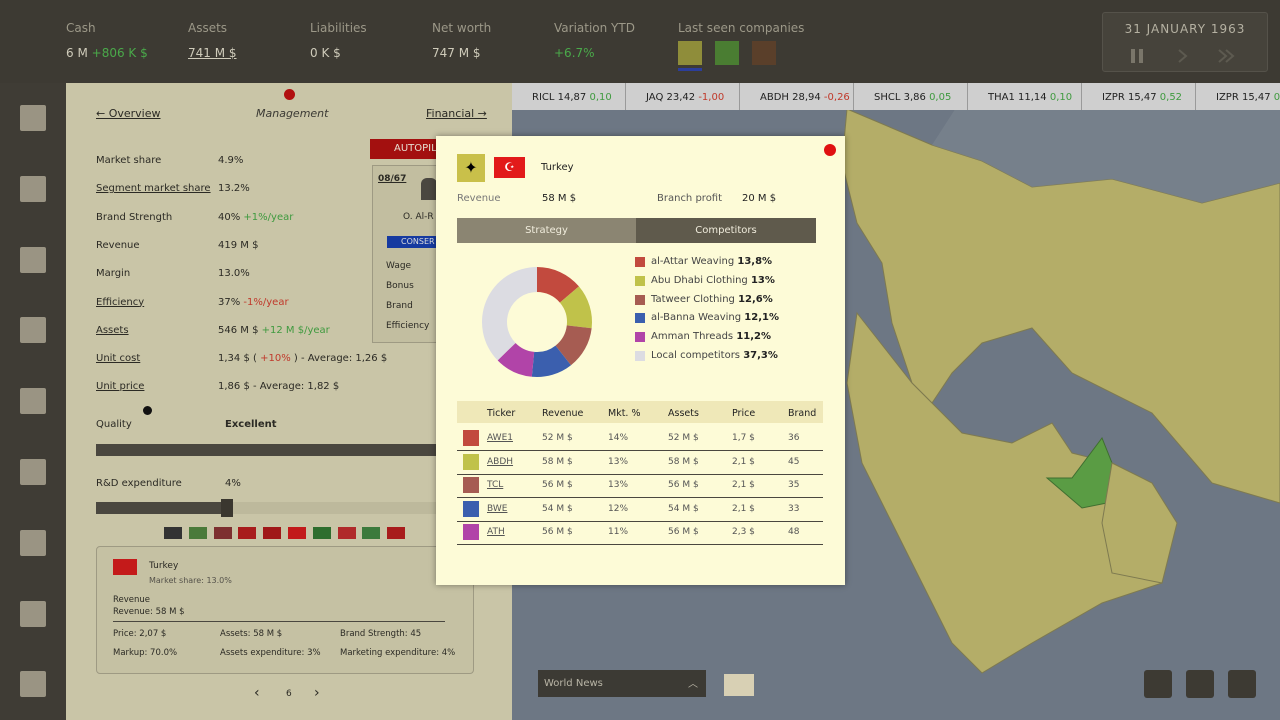 This screenshot has width=1280, height=720. I want to click on extra: +1%/year, so click(268, 217).